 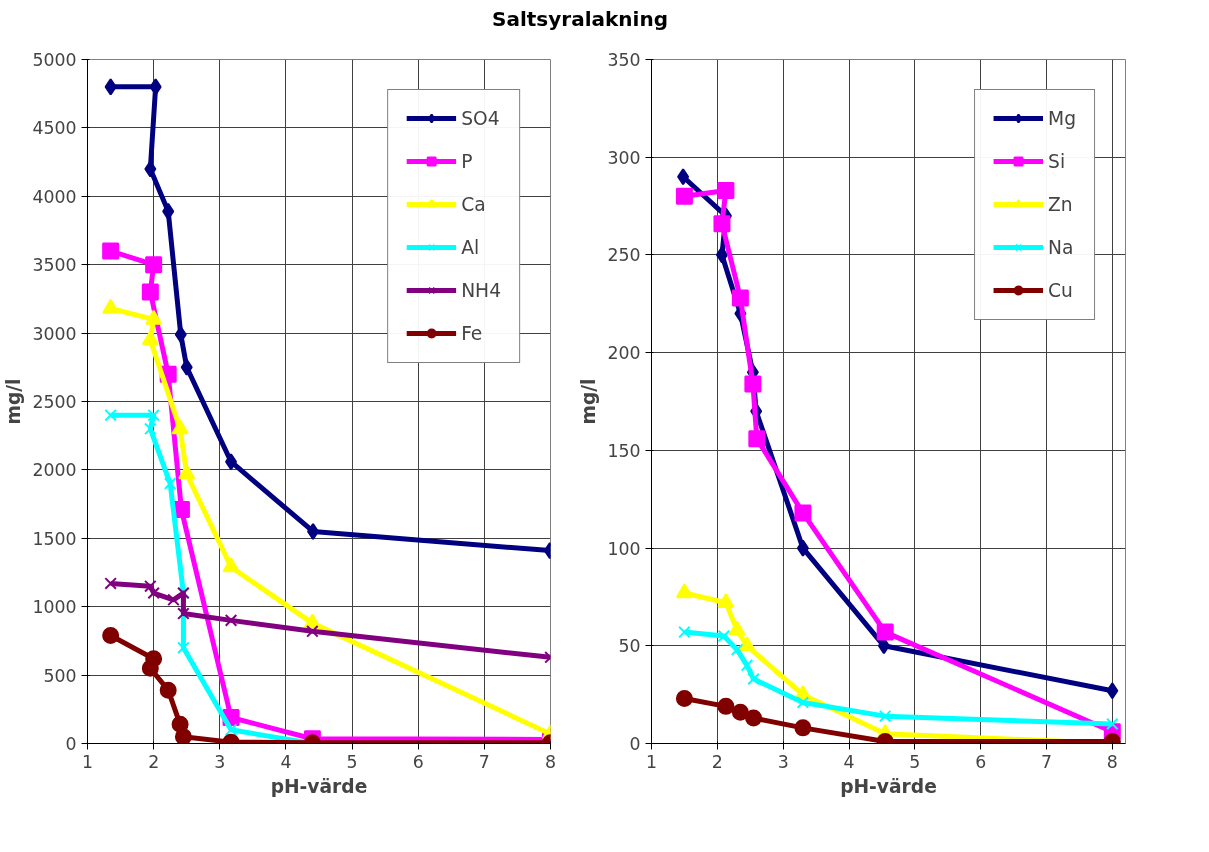 What do you see at coordinates (624, 157) in the screenshot?
I see `y-tick-label: 300` at bounding box center [624, 157].